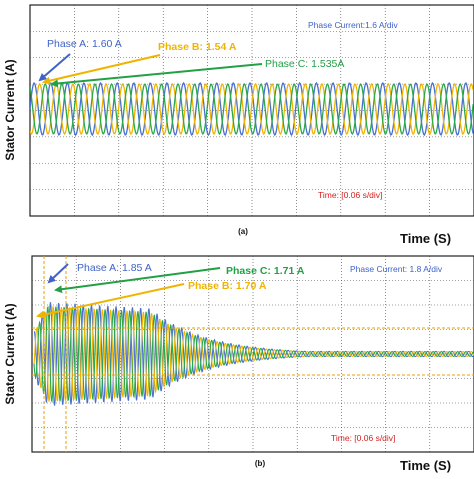 The width and height of the screenshot is (474, 479). Describe the element at coordinates (114, 268) in the screenshot. I see `panel-b-annotation-phase-a: Phase A: 1.85 A` at that location.